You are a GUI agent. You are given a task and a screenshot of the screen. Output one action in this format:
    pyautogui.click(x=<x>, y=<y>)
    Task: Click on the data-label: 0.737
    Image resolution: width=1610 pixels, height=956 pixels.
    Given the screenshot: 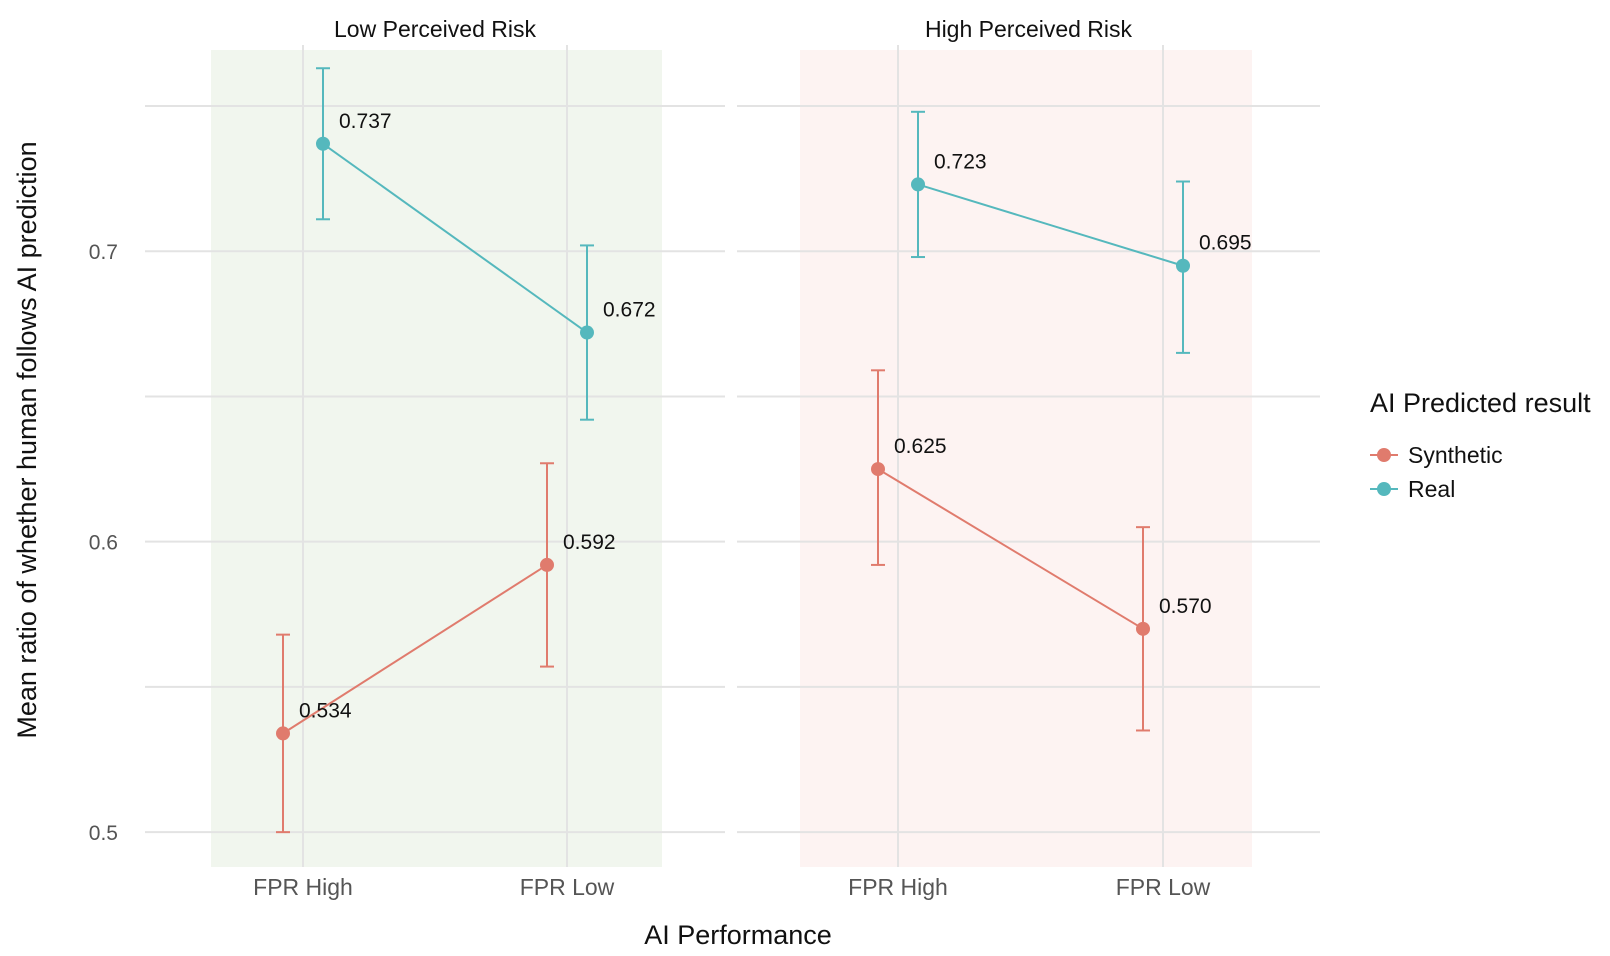 What is the action you would take?
    pyautogui.click(x=365, y=121)
    